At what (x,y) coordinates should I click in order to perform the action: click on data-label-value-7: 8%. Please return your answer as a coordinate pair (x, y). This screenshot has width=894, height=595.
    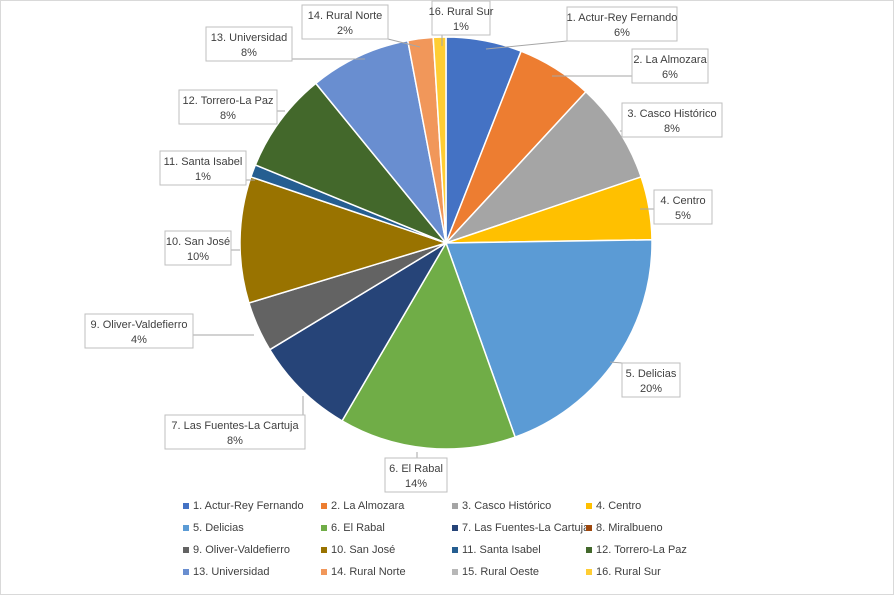
    Looking at the image, I should click on (235, 441).